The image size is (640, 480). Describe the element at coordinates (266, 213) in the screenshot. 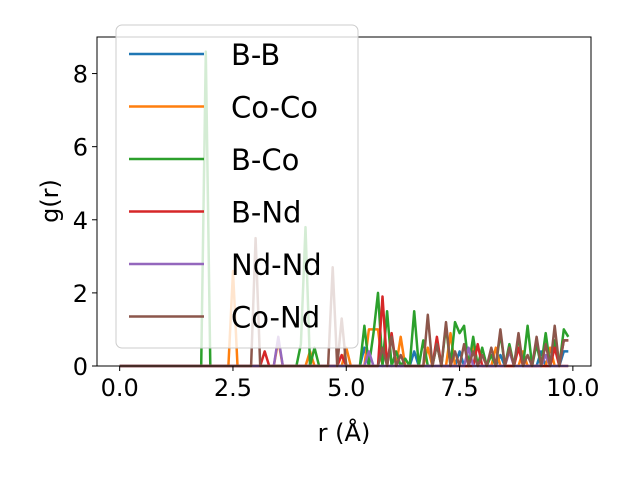

I see `legend-entry: B-Nd` at that location.